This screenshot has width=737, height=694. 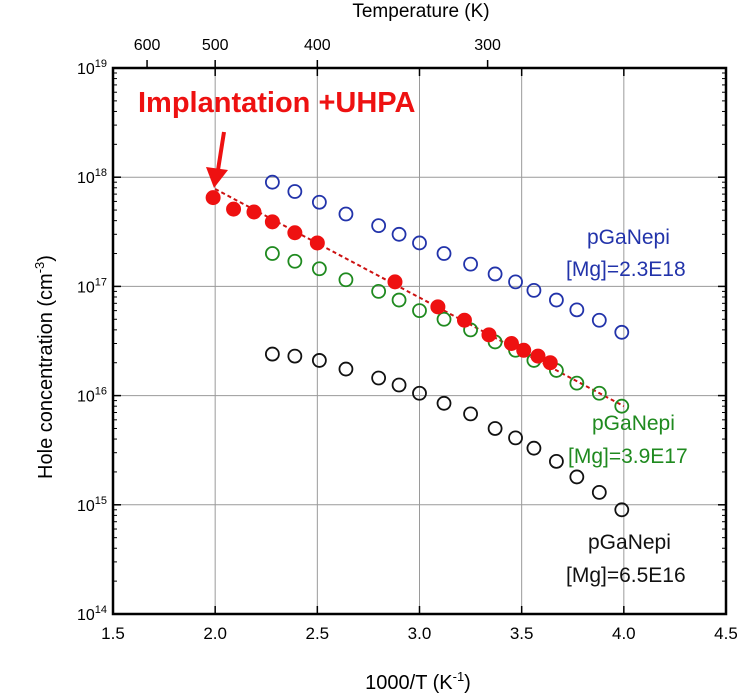 I want to click on y-tick-label: 1016, so click(x=92, y=396).